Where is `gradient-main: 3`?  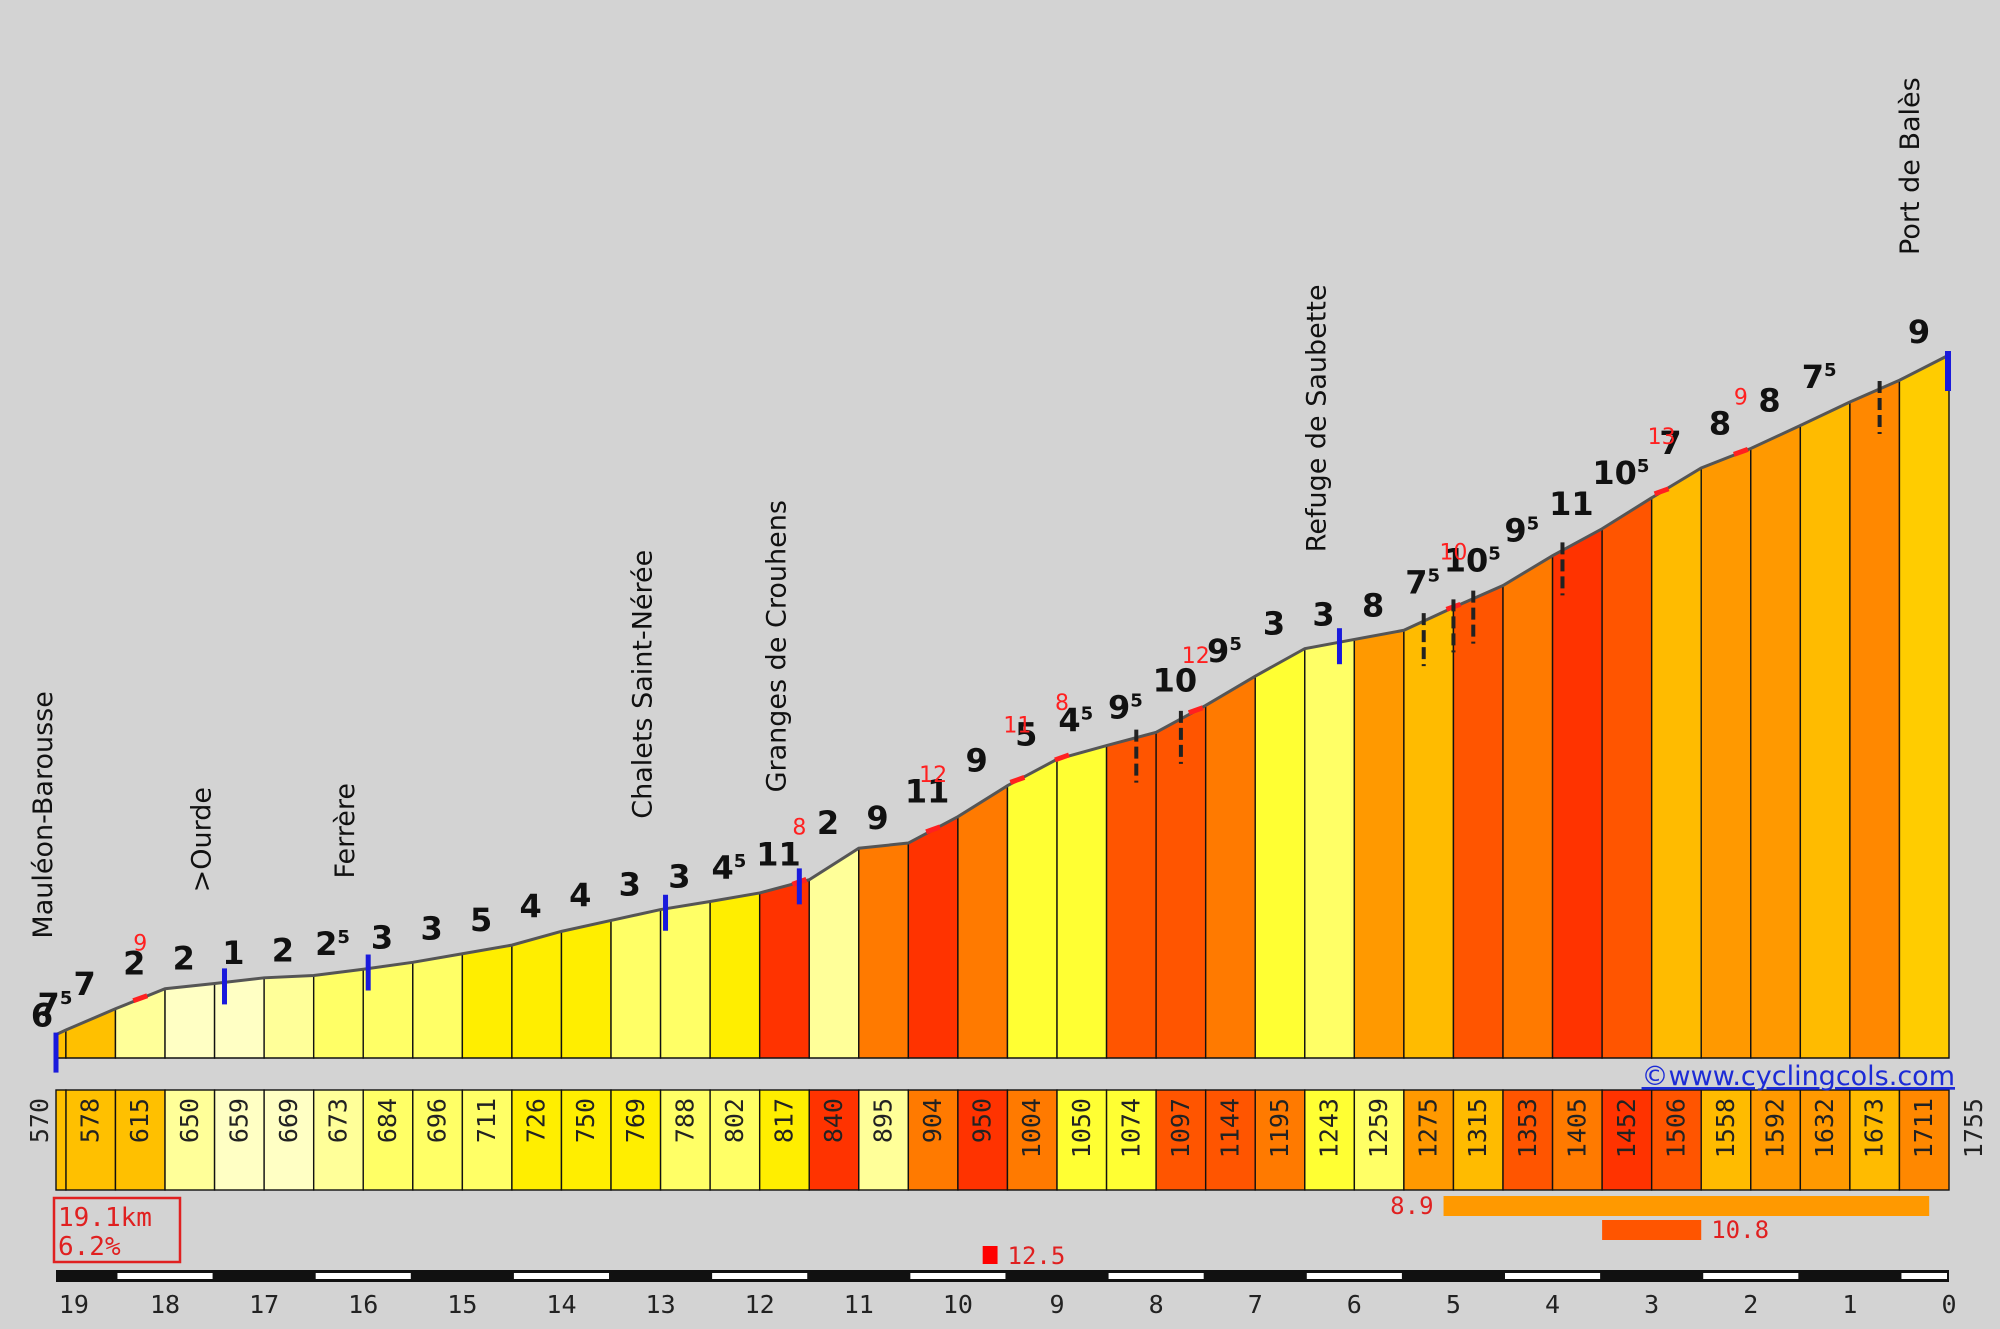
gradient-main: 3 is located at coordinates (630, 885).